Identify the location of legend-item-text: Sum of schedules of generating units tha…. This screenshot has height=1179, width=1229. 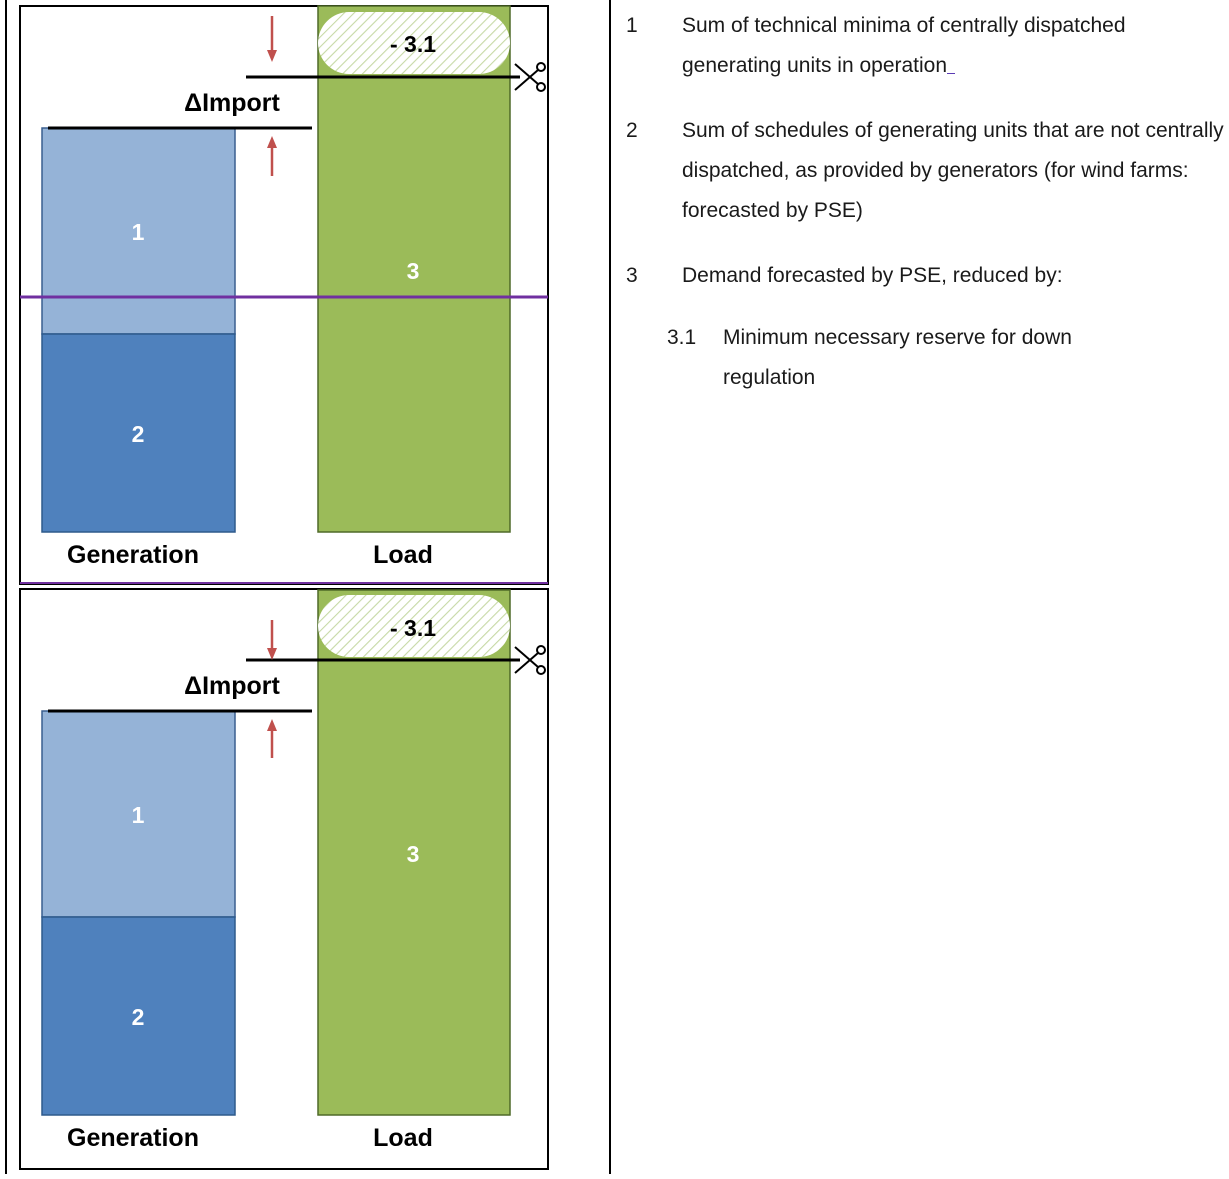
(953, 170).